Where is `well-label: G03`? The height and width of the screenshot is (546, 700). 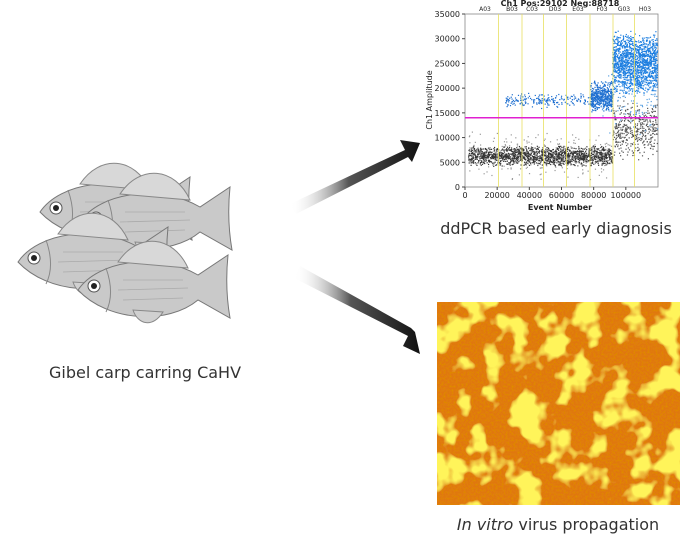 well-label: G03 is located at coordinates (624, 9).